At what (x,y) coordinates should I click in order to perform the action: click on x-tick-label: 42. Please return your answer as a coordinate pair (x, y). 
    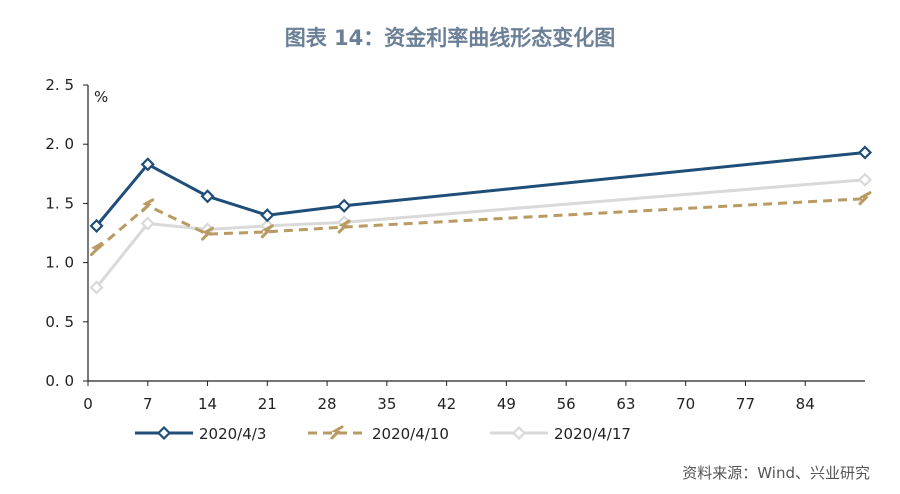
    Looking at the image, I should click on (446, 404).